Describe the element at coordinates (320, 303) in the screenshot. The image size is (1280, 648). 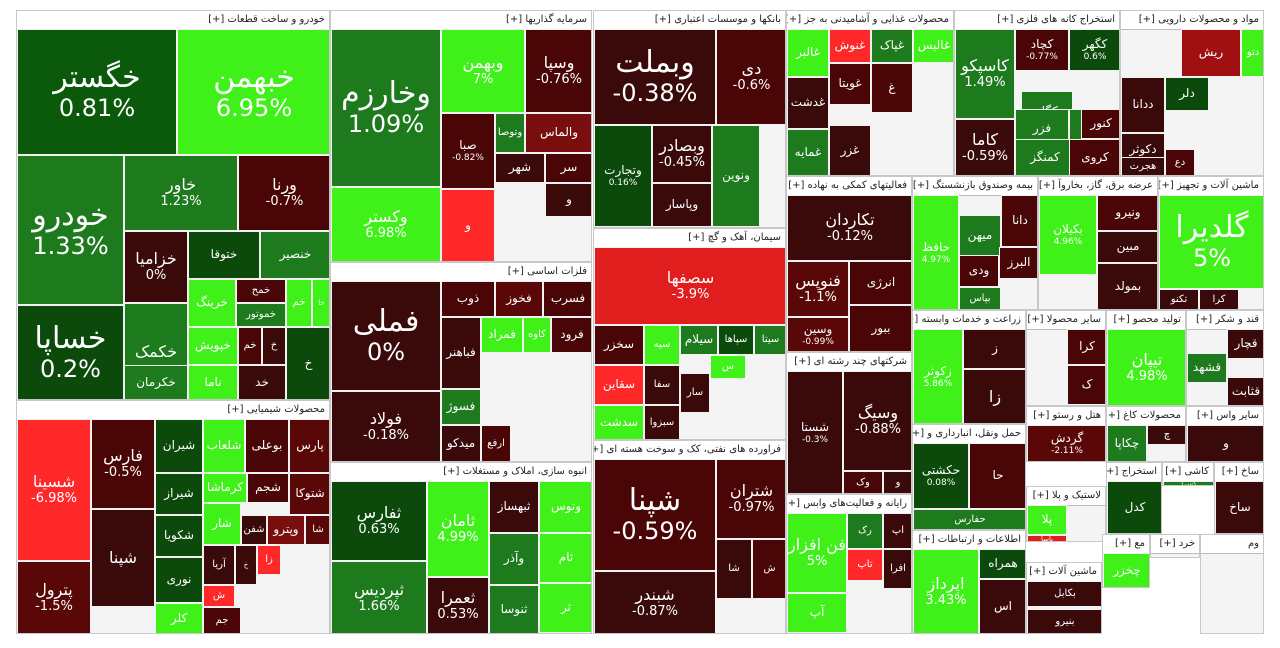
I see `stock-tile: خا` at that location.